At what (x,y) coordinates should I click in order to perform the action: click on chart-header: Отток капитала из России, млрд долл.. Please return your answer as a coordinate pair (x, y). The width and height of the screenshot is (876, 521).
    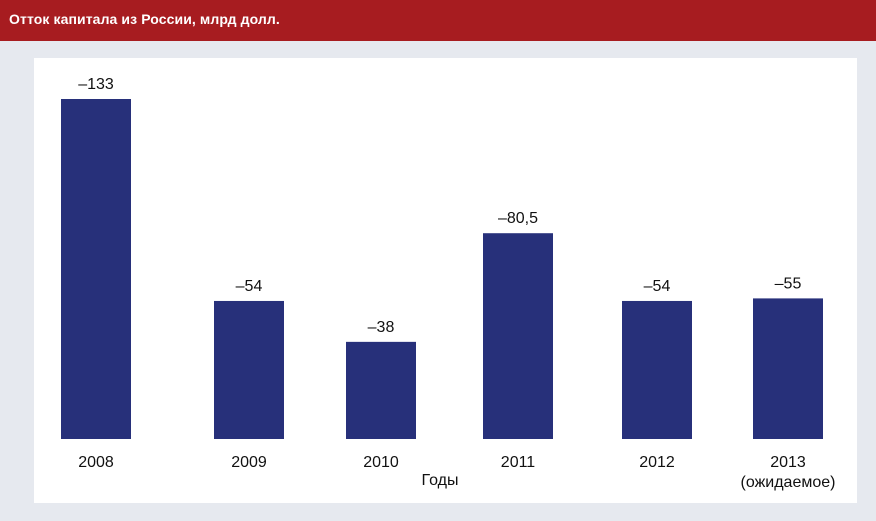
    Looking at the image, I should click on (438, 20).